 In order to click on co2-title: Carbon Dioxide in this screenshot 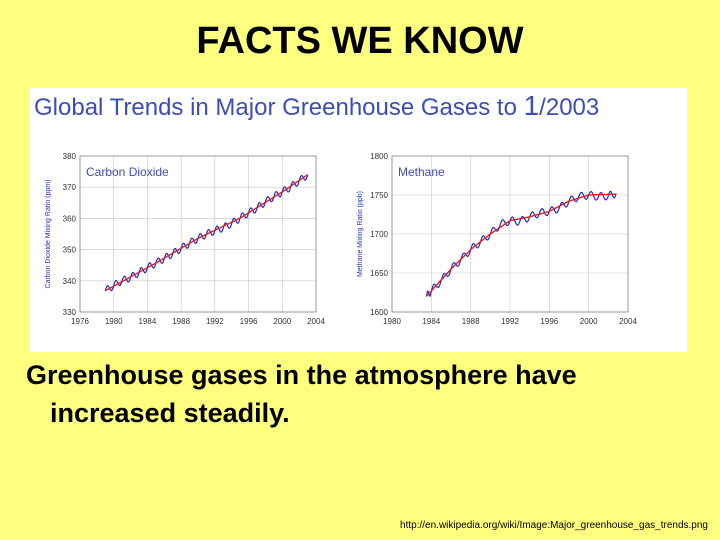, I will do `click(127, 172)`.